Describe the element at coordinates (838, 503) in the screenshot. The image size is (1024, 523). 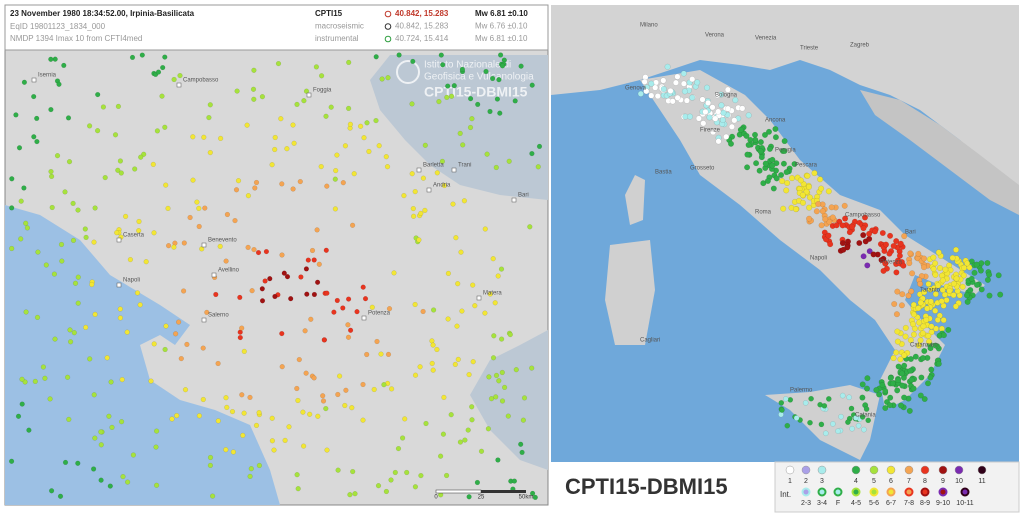
I see `legend-range: F` at that location.